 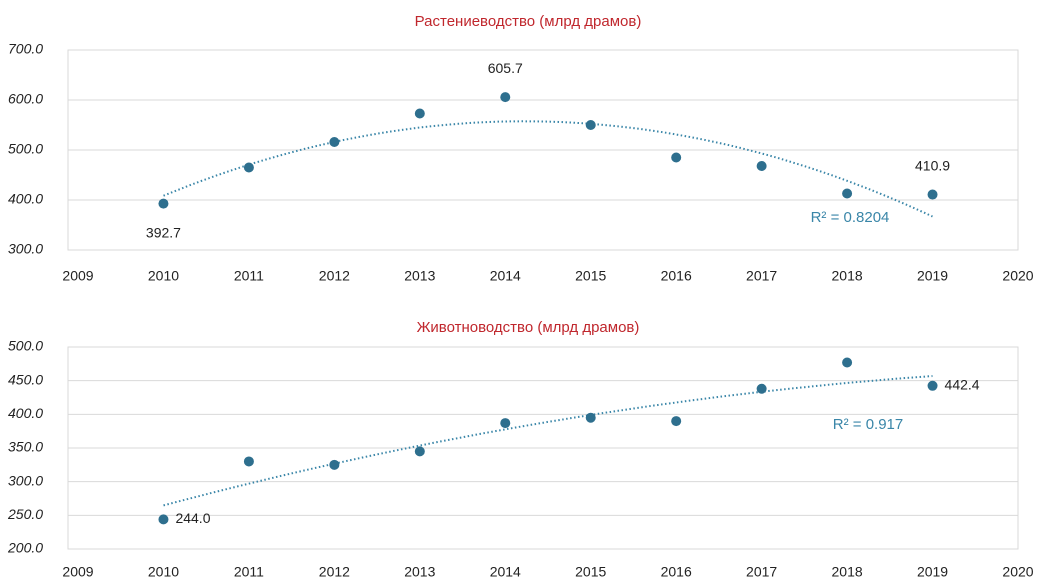 I want to click on data-label: 392.7, so click(x=163, y=232).